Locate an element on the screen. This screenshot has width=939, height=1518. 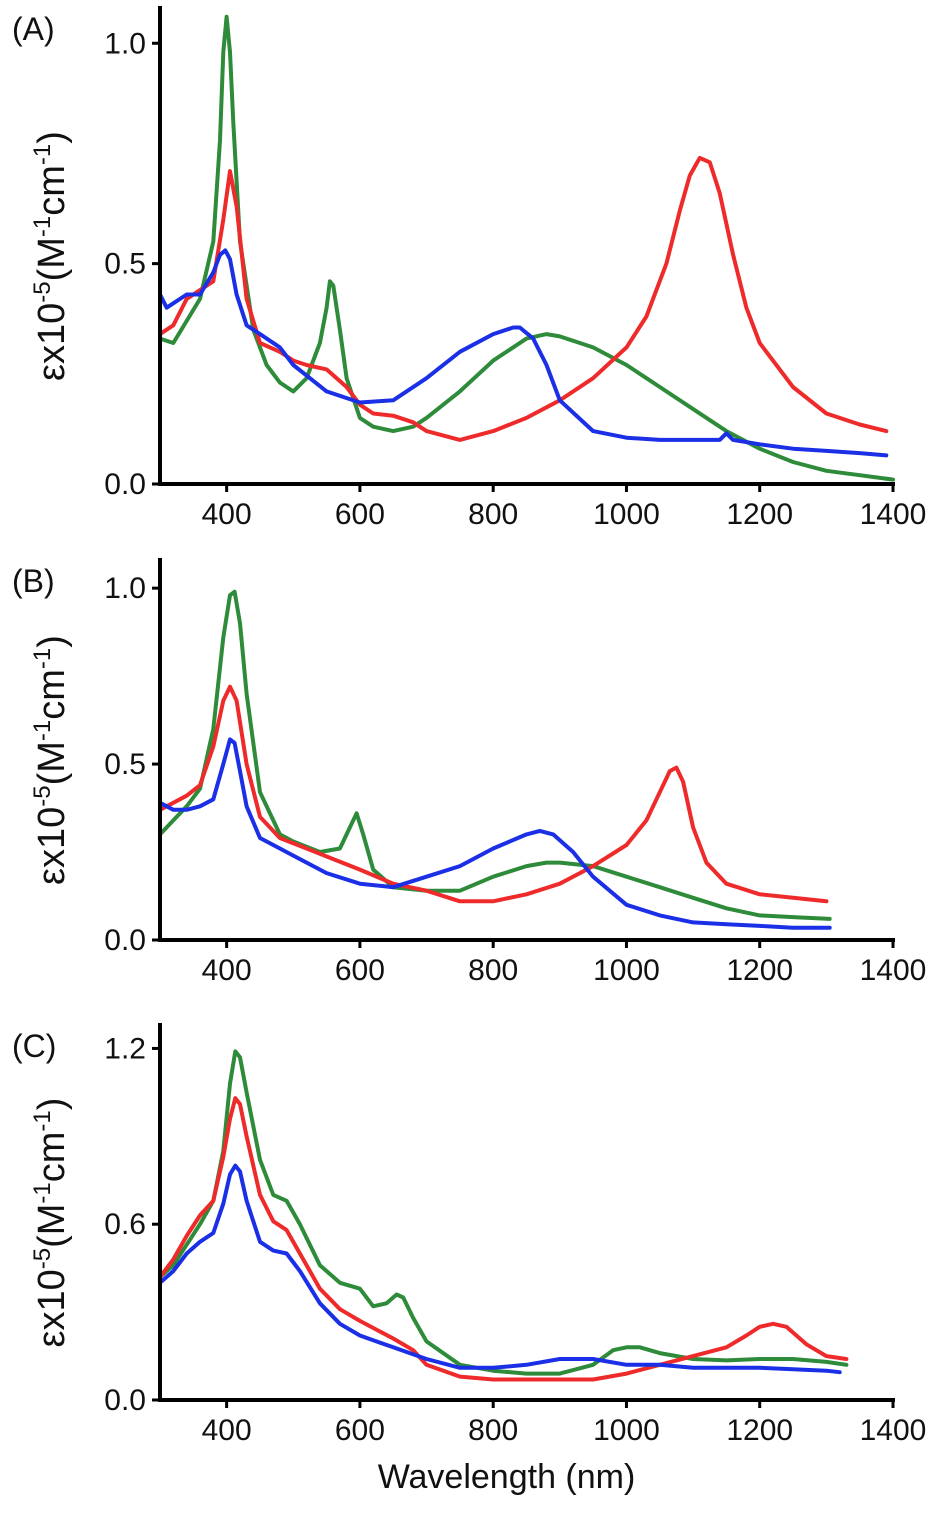
panel-c-y-tick-label: 0.0 is located at coordinates (125, 1400).